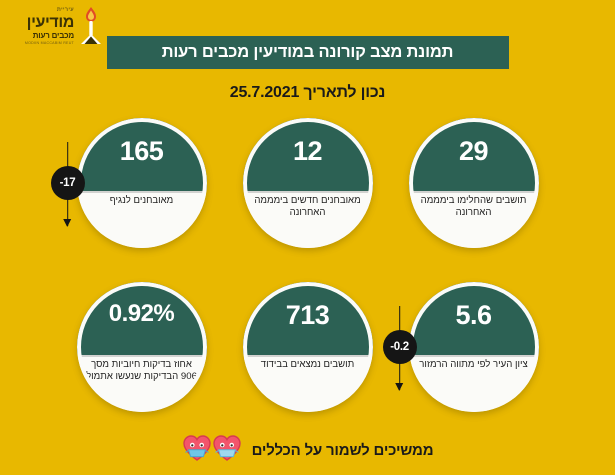 Image resolution: width=615 pixels, height=475 pixels. I want to click on stat-value: 713, so click(307, 315).